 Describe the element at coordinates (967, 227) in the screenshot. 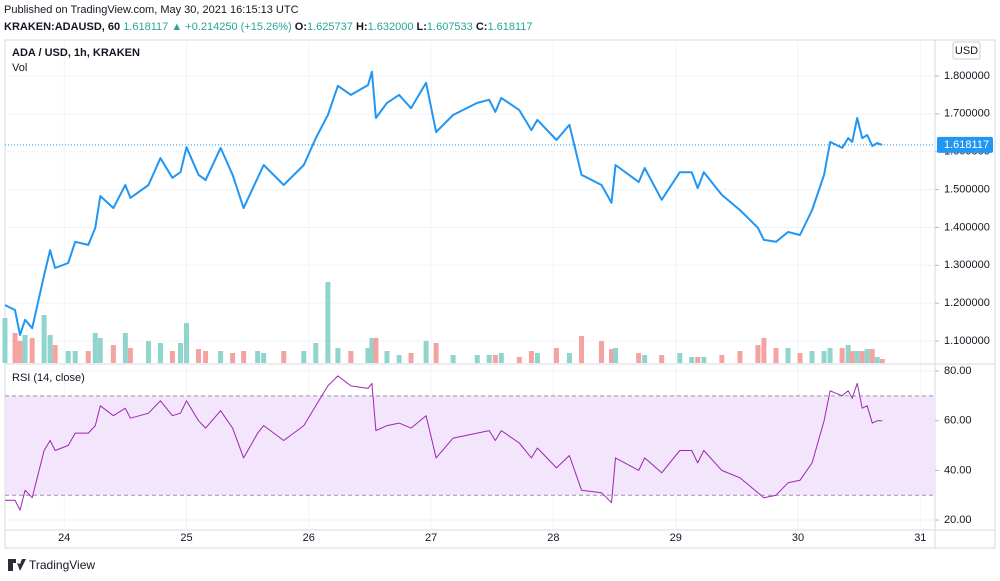

I see `y-tick-label: 1.400000` at that location.